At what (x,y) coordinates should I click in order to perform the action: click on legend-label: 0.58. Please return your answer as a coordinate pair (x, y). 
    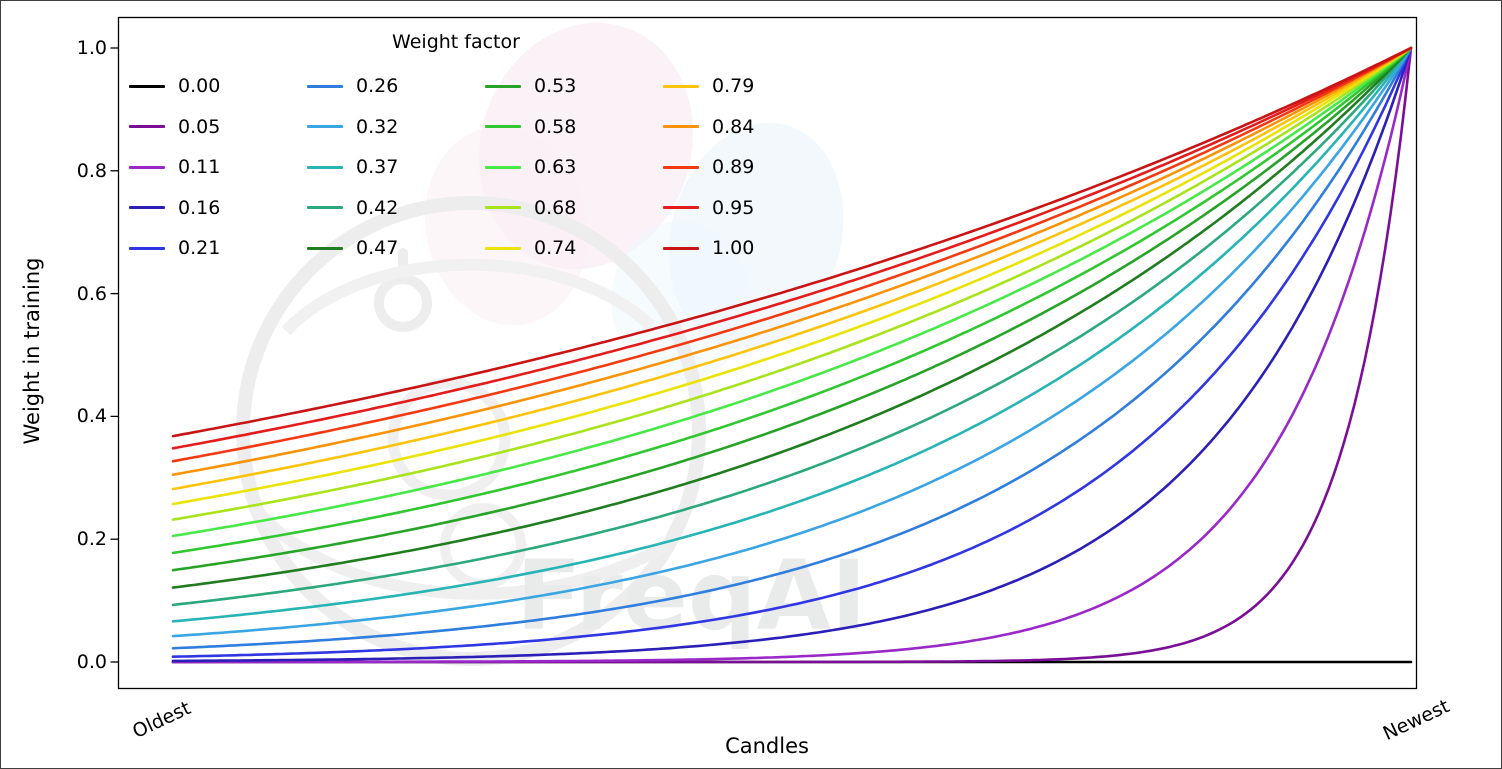
    Looking at the image, I should click on (555, 126).